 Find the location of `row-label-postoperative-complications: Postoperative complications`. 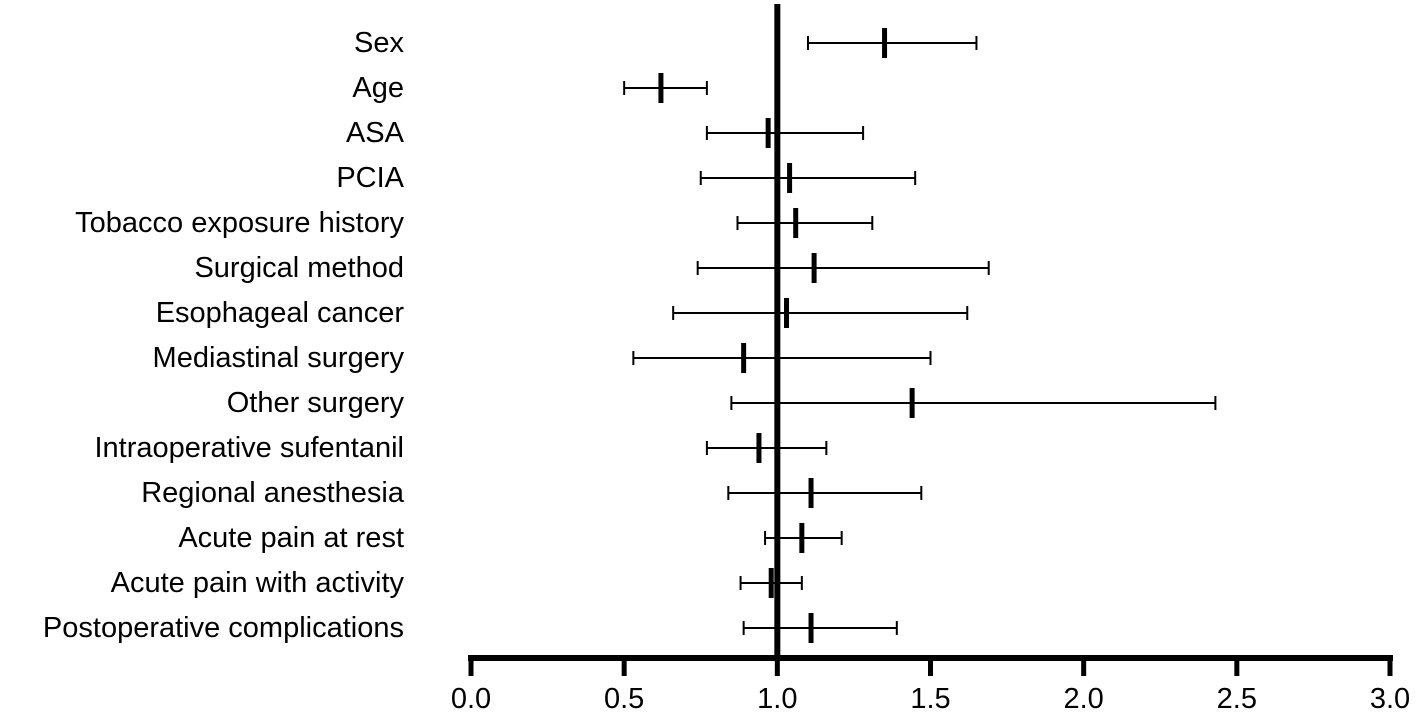

row-label-postoperative-complications: Postoperative complications is located at coordinates (223, 628).